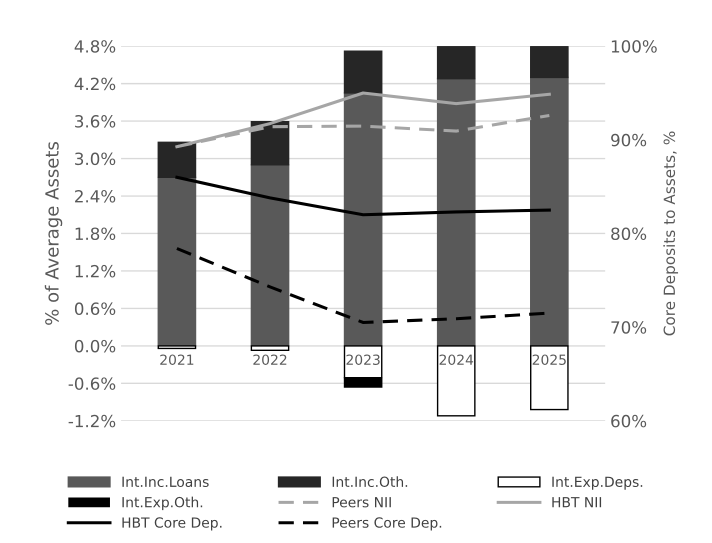 The height and width of the screenshot is (543, 712). Describe the element at coordinates (95, 121) in the screenshot. I see `y-tick-label: 3.6%` at that location.